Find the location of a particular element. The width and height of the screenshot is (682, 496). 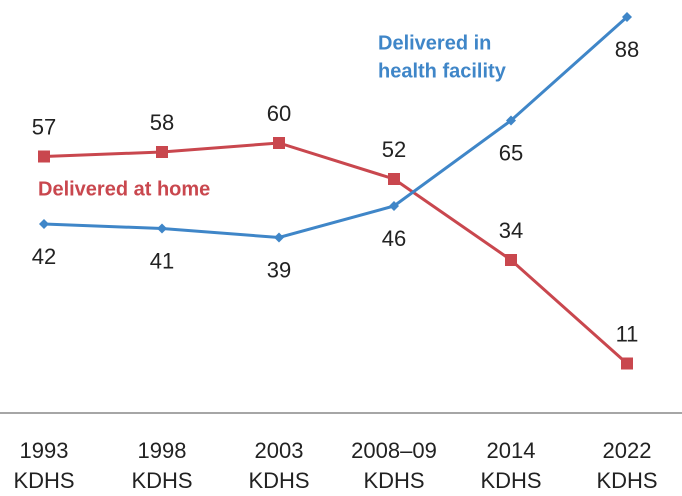

value-label: 42 is located at coordinates (44, 256).